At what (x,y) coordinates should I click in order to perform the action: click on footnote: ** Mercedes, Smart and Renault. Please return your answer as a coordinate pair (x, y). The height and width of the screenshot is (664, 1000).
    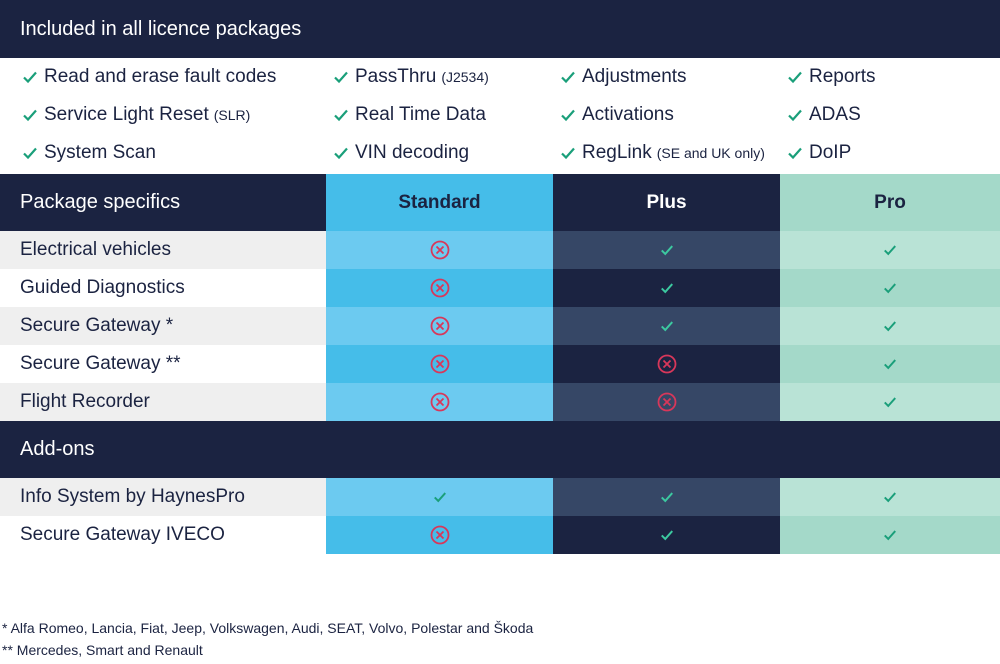
    Looking at the image, I should click on (102, 650).